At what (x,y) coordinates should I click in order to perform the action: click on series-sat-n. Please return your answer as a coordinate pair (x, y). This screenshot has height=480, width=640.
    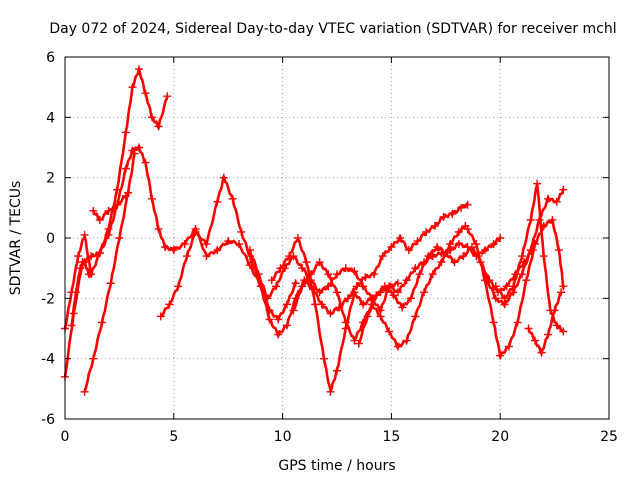
    Looking at the image, I should click on (545, 322).